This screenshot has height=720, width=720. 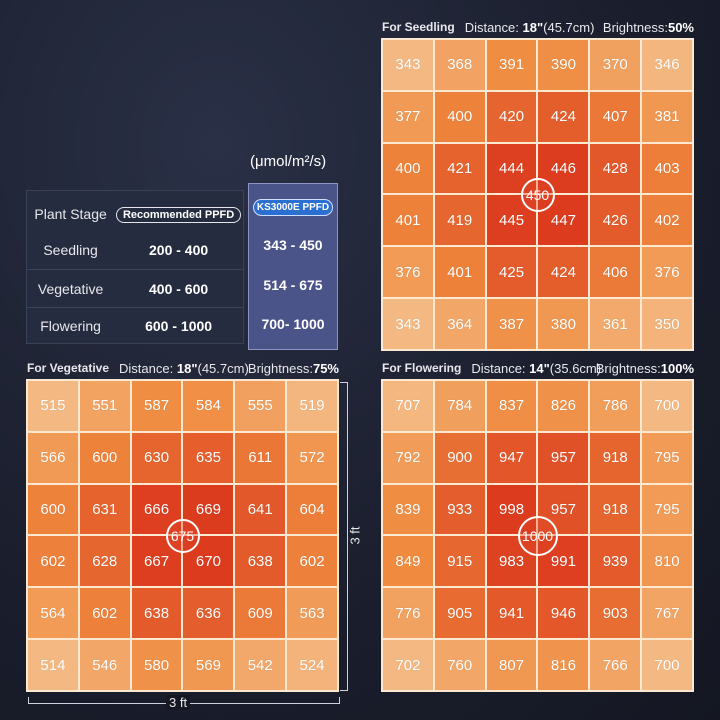 What do you see at coordinates (459, 406) in the screenshot?
I see `heatmap-cell: 784` at bounding box center [459, 406].